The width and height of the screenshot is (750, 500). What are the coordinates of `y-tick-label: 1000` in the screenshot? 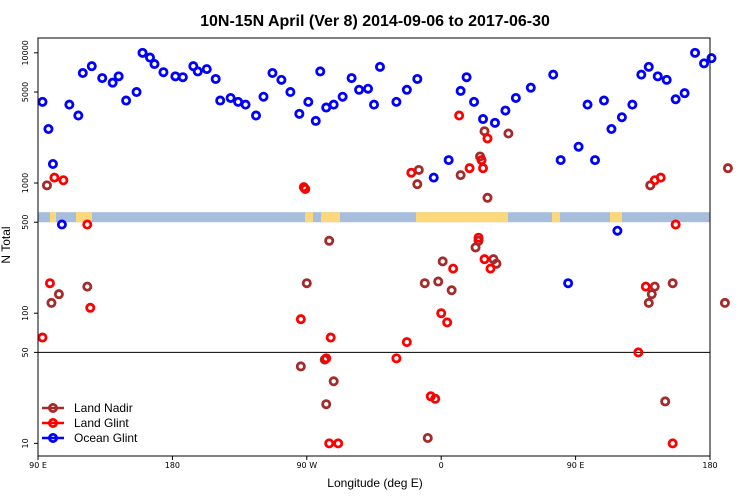 It's located at (25, 183).